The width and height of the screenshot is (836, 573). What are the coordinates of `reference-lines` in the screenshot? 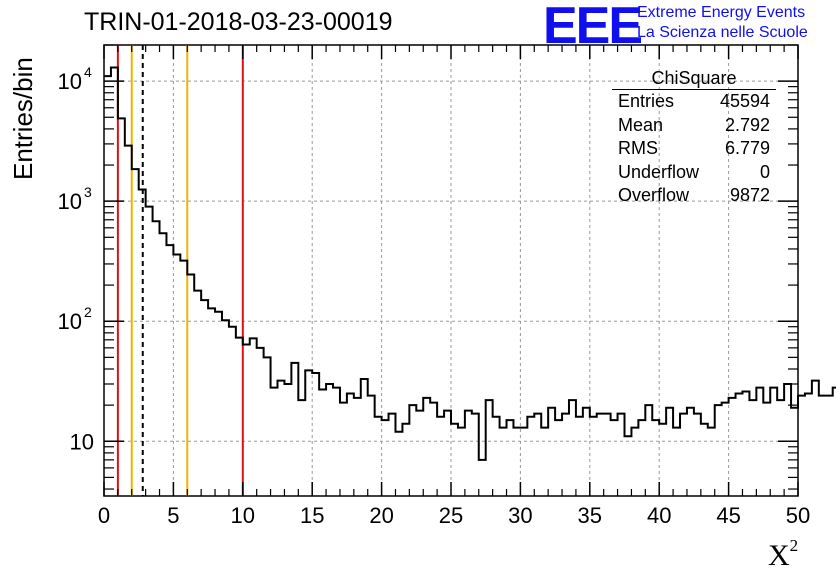 It's located at (180, 270).